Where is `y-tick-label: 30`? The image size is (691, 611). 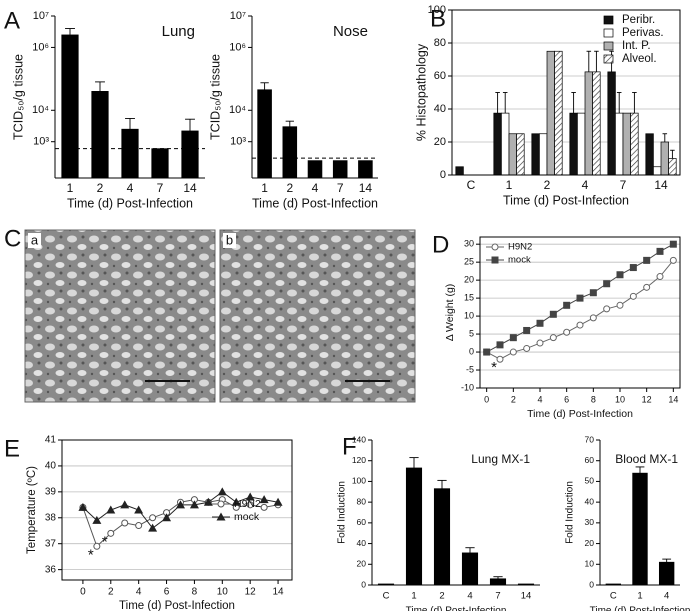 y-tick-label: 30 is located at coordinates (469, 244).